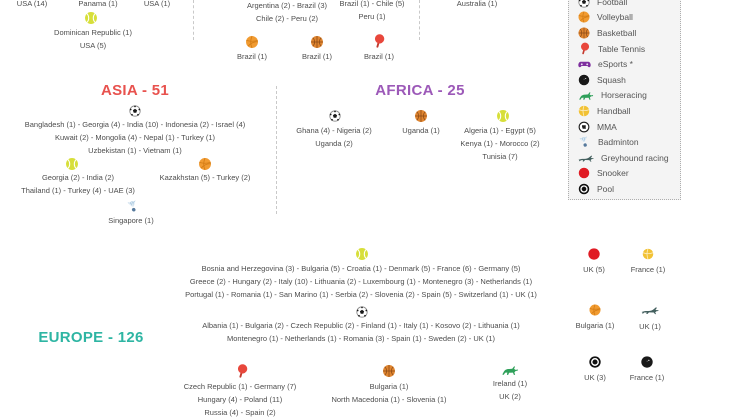 This screenshot has height=419, width=744. What do you see at coordinates (287, 18) in the screenshot?
I see `country-line: Chile (2) - Peru (2)` at bounding box center [287, 18].